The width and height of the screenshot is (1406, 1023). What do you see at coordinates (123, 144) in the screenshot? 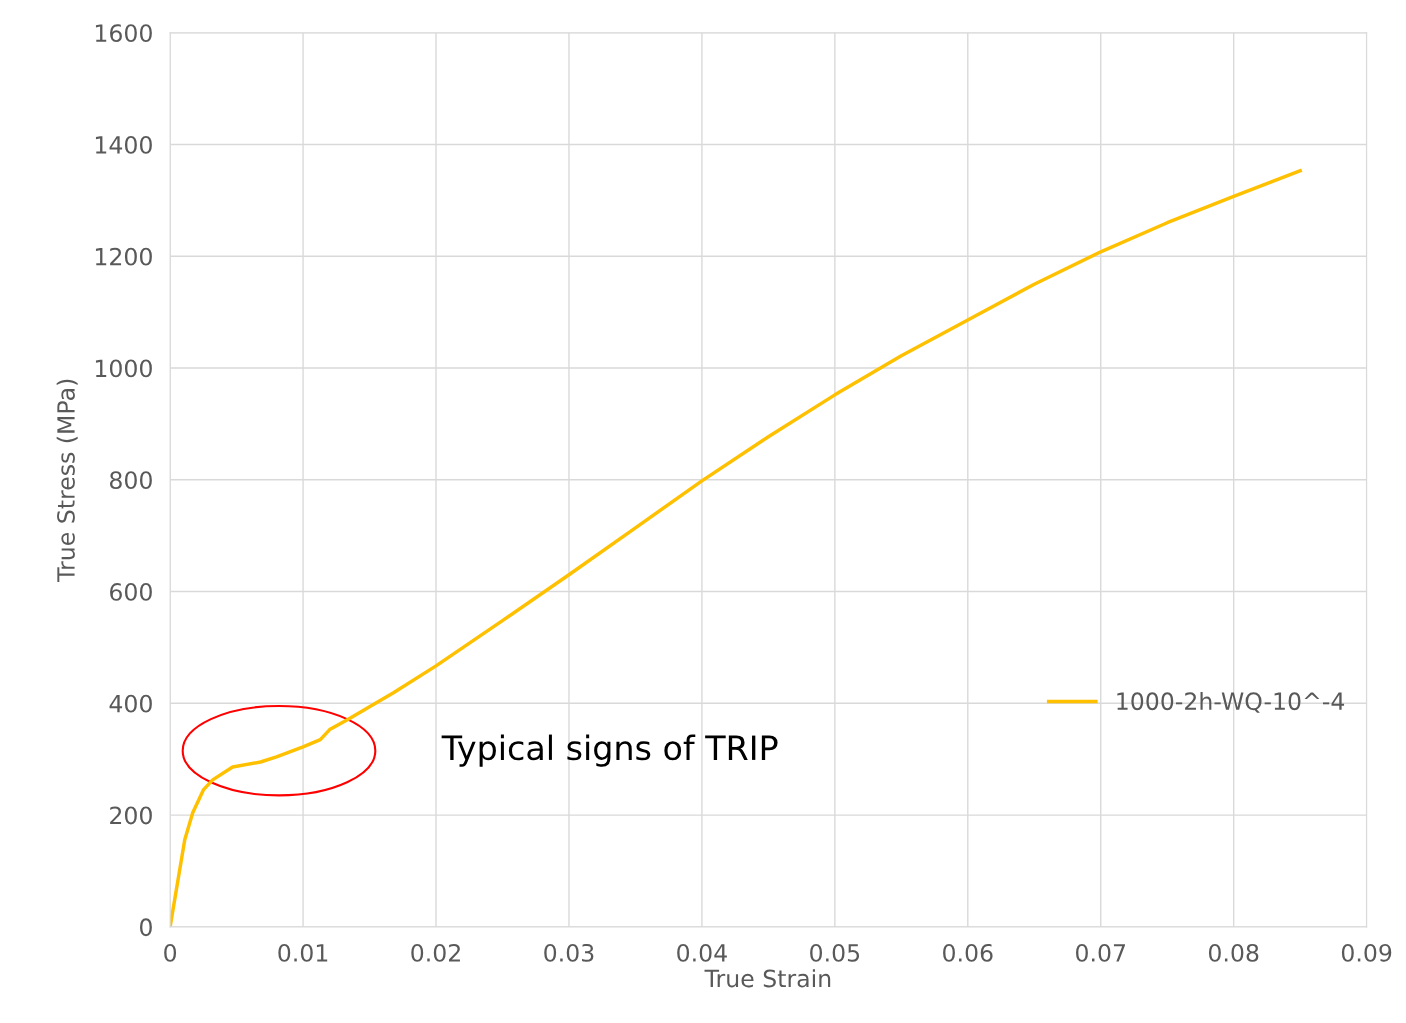
I see `y-tick-label: 1400` at bounding box center [123, 144].